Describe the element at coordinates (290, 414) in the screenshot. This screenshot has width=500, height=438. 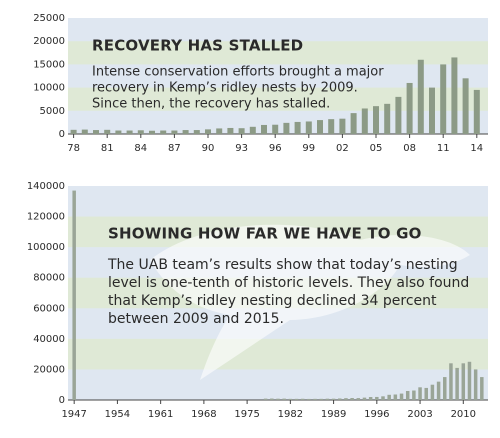
I see `x-tick-label: 1982` at that location.